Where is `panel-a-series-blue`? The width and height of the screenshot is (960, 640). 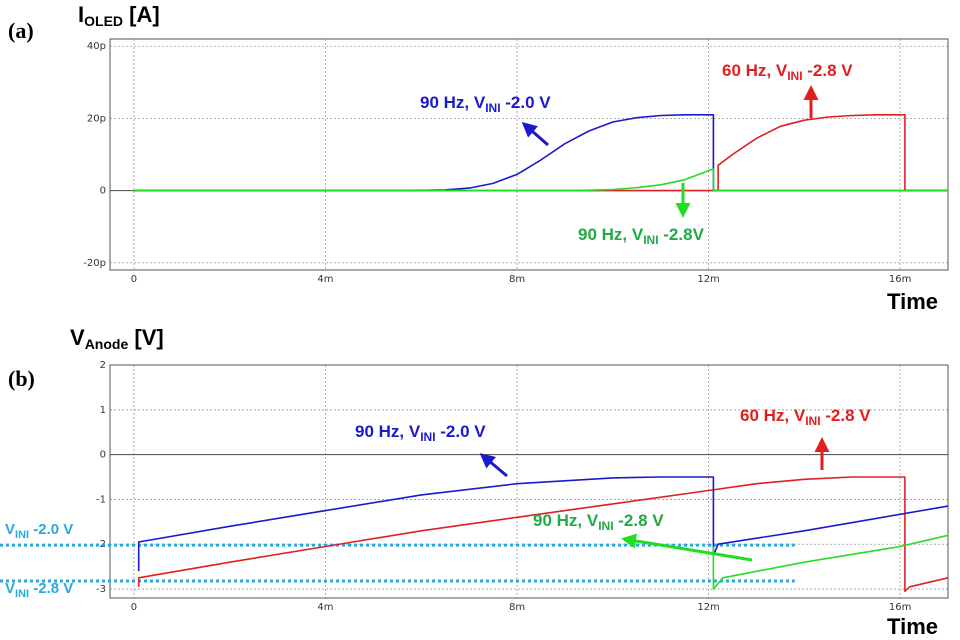
panel-a-series-blue is located at coordinates (540, 153).